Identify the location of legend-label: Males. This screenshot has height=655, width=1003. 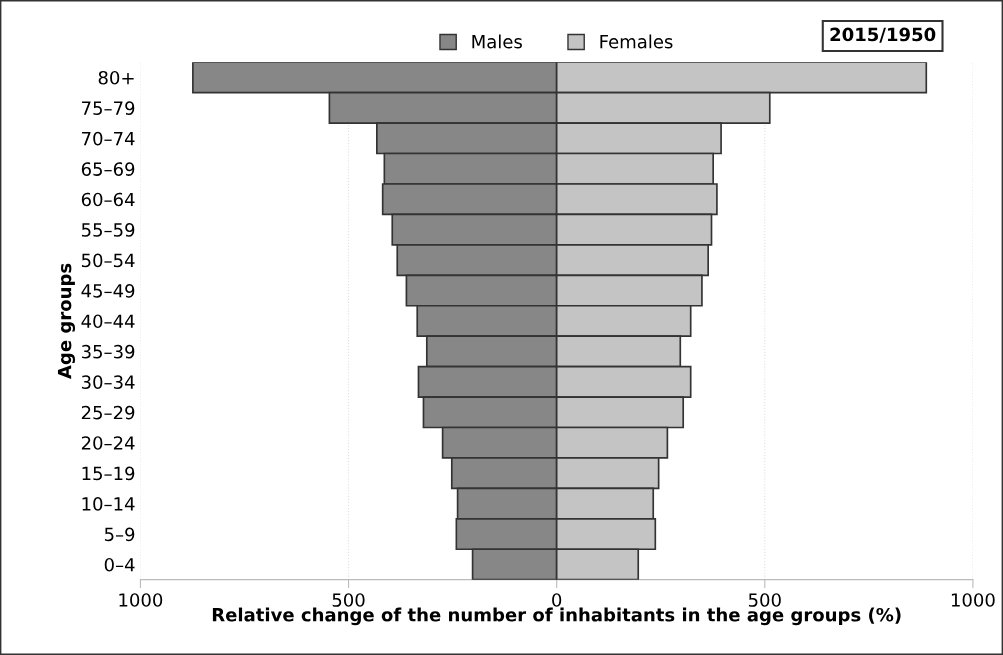
(497, 41).